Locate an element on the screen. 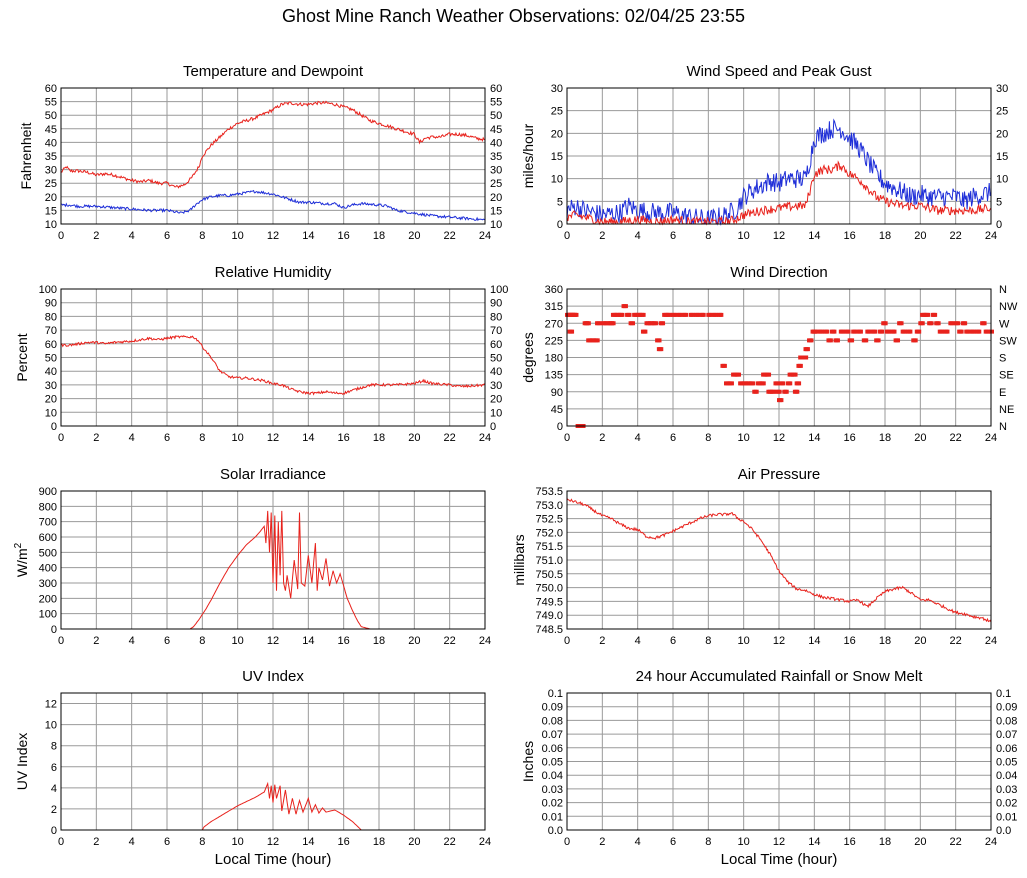  y-tick-label-right: 55 is located at coordinates (496, 103).